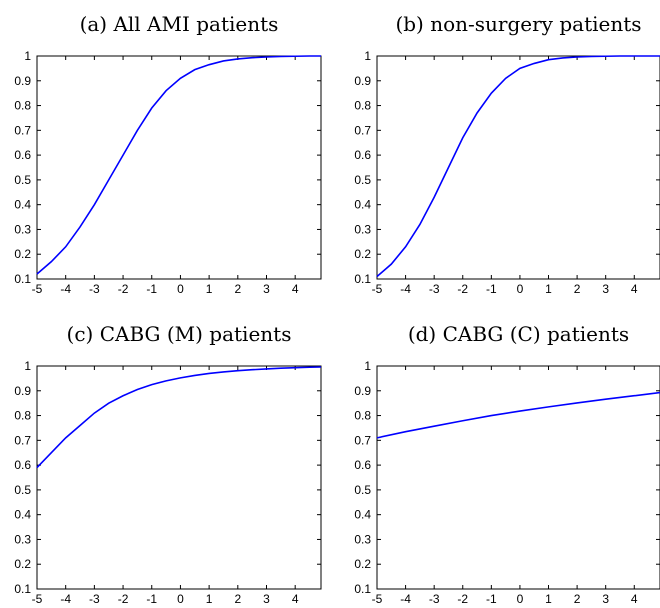  I want to click on panel-title: (b) non-surgery patients, so click(518, 24).